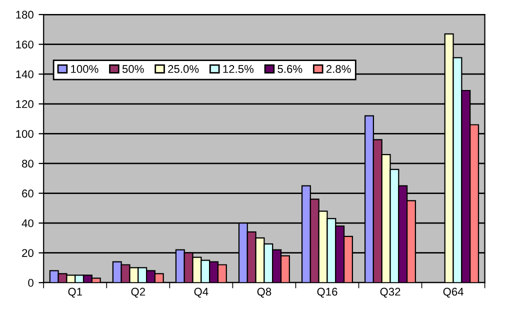  Describe the element at coordinates (28, 194) in the screenshot. I see `y-tick-label: 60` at that location.